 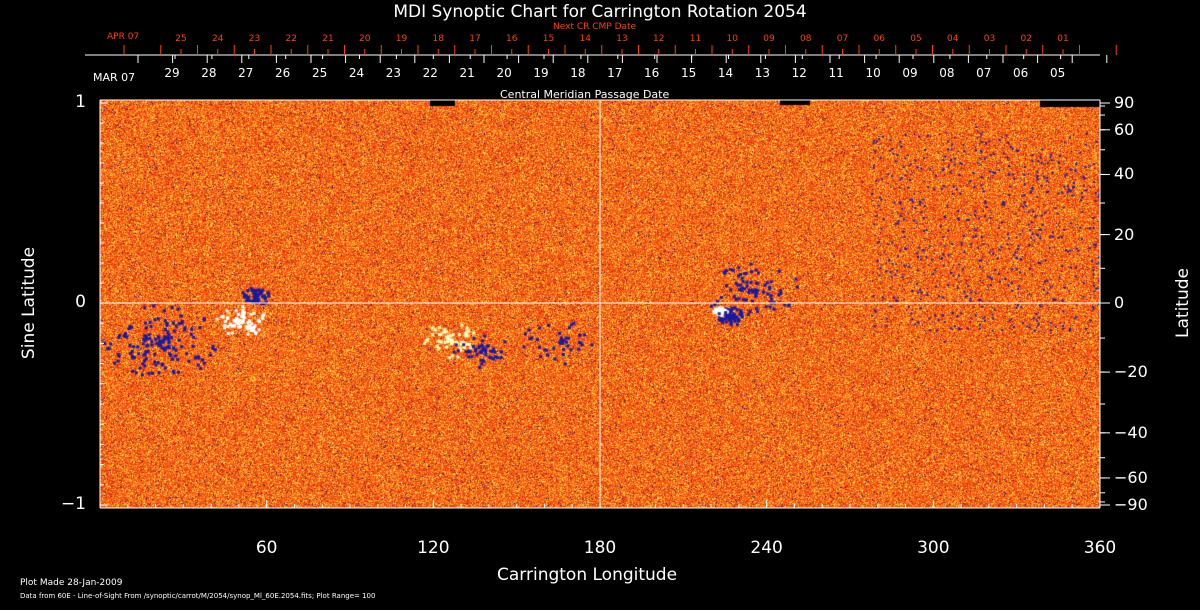 What do you see at coordinates (1131, 477) in the screenshot?
I see `y-right-tick-label: −60` at bounding box center [1131, 477].